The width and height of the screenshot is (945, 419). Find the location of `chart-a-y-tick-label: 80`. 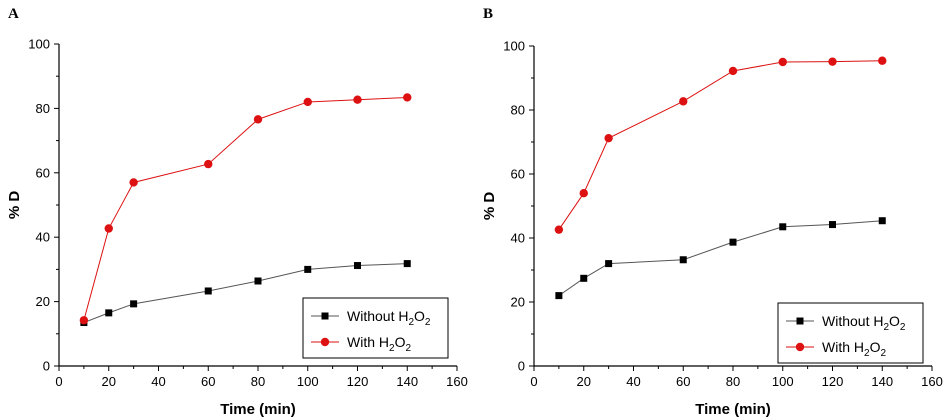

chart-a-y-tick-label: 80 is located at coordinates (43, 108).